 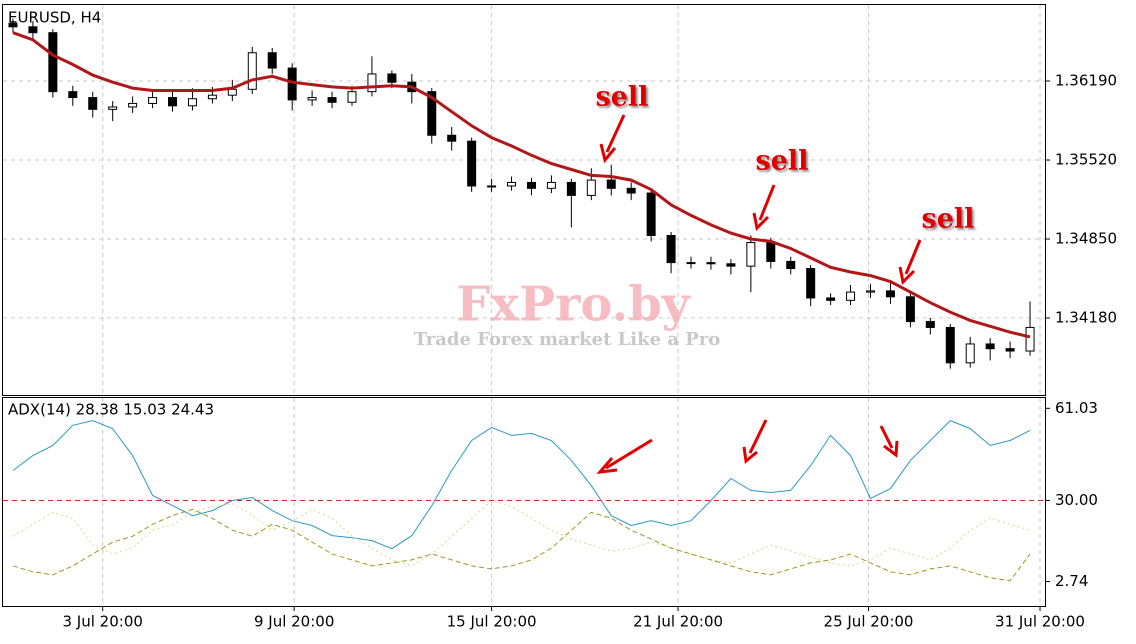 What do you see at coordinates (54, 18) in the screenshot?
I see `chart-title: EURUSD, H4` at bounding box center [54, 18].